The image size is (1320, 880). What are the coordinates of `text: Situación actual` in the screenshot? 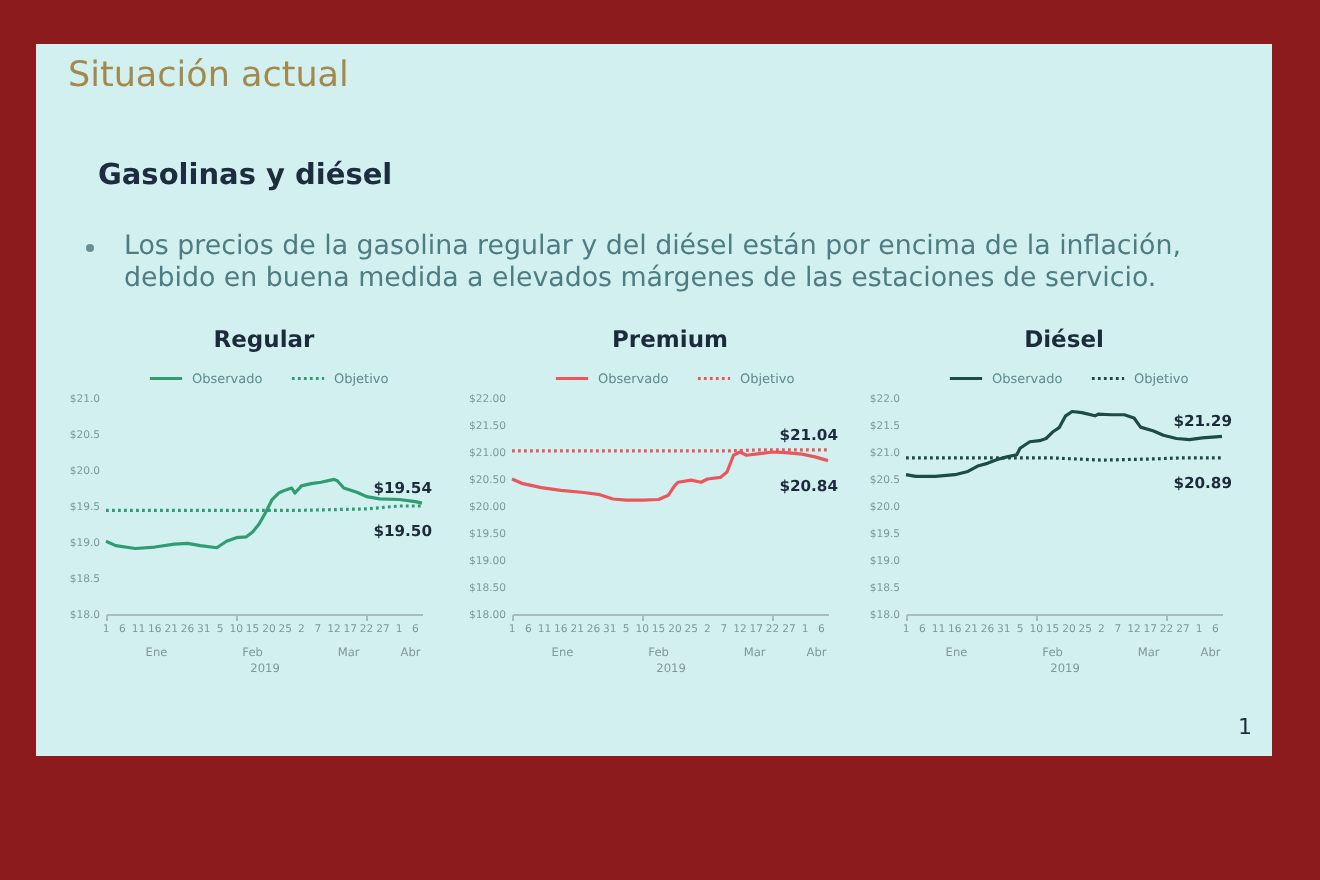 It's located at (208, 76).